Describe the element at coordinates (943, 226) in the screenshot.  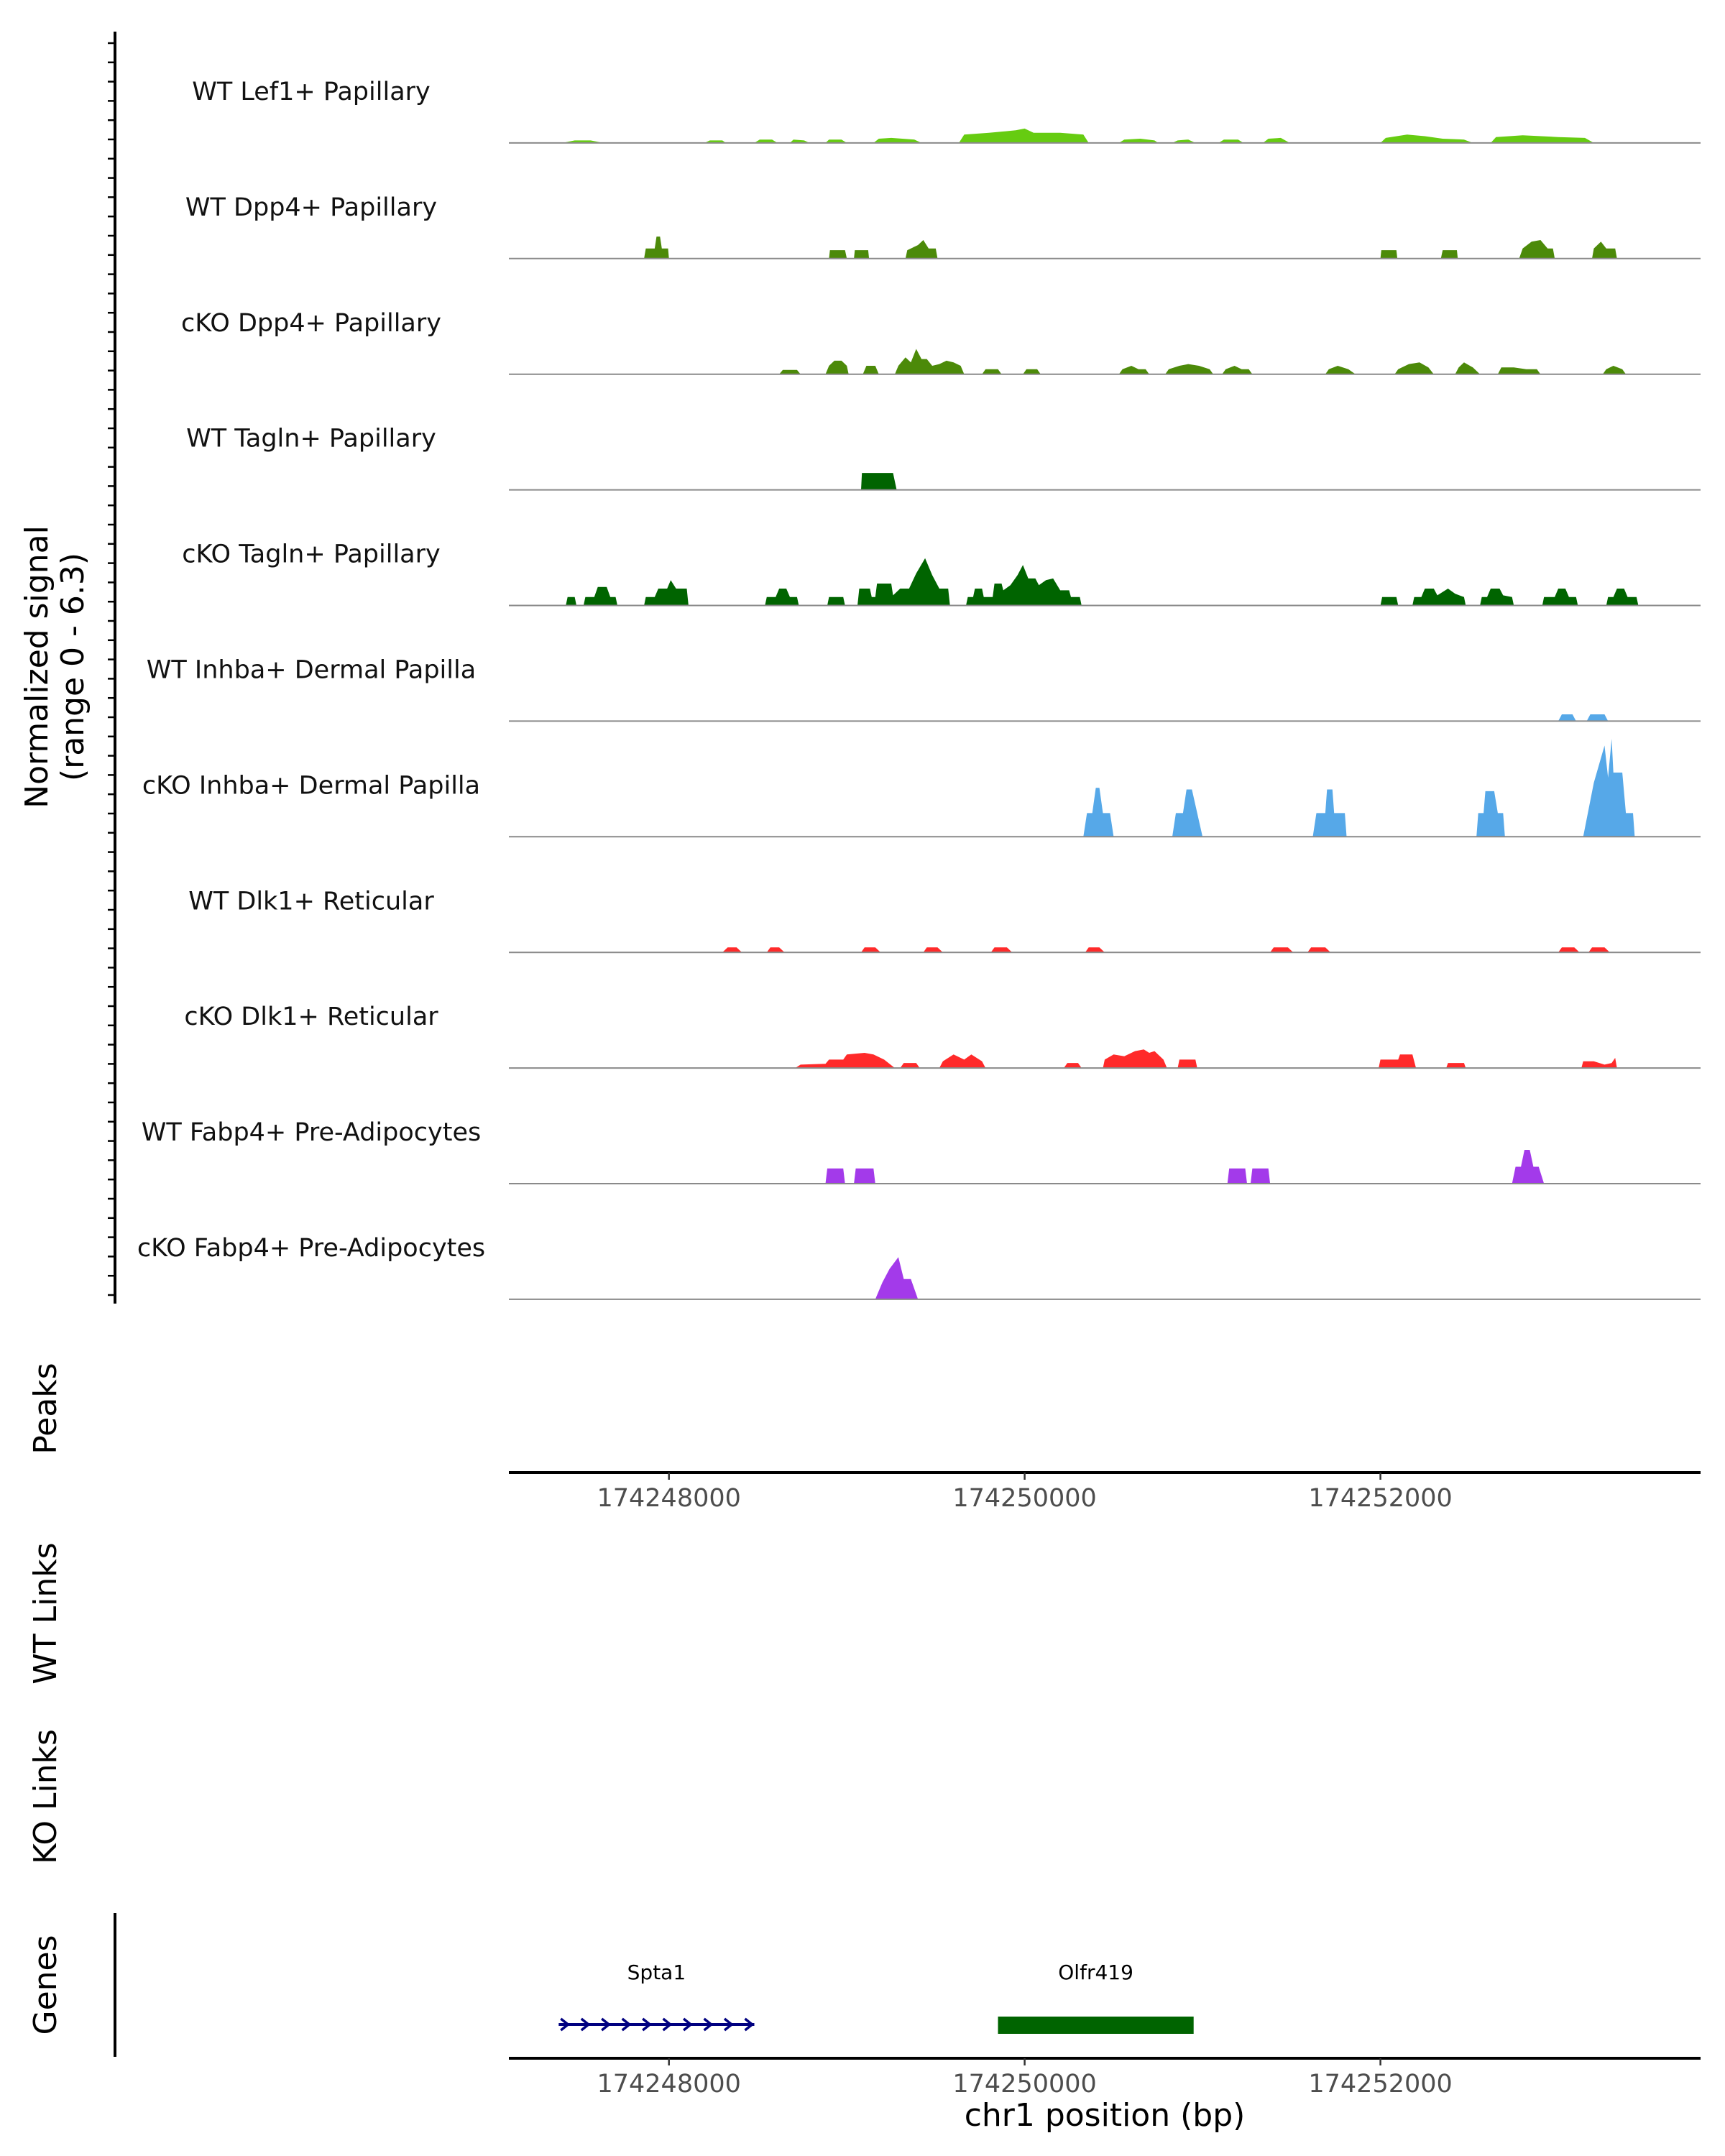
I see `track-wt-dpp4-papillary: WT Dpp4+ Papillary` at that location.